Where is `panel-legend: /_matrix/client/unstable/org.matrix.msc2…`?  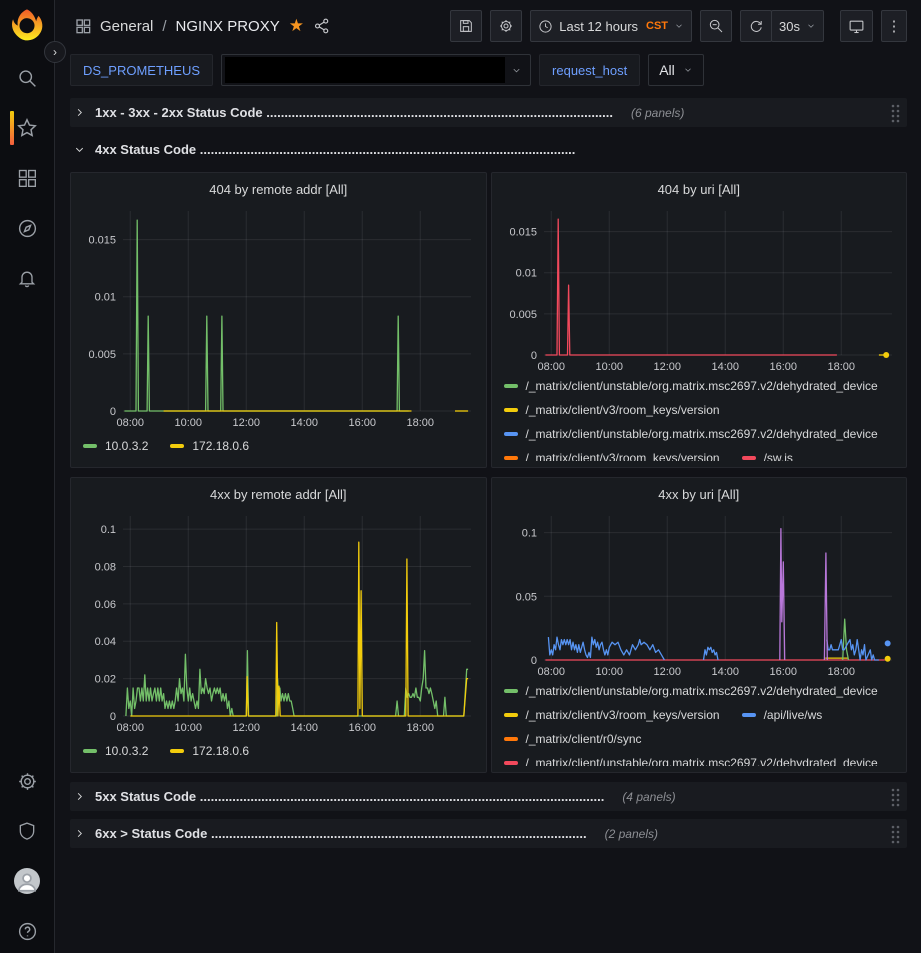
panel-legend: /_matrix/client/unstable/org.matrix.msc2… is located at coordinates (699, 723).